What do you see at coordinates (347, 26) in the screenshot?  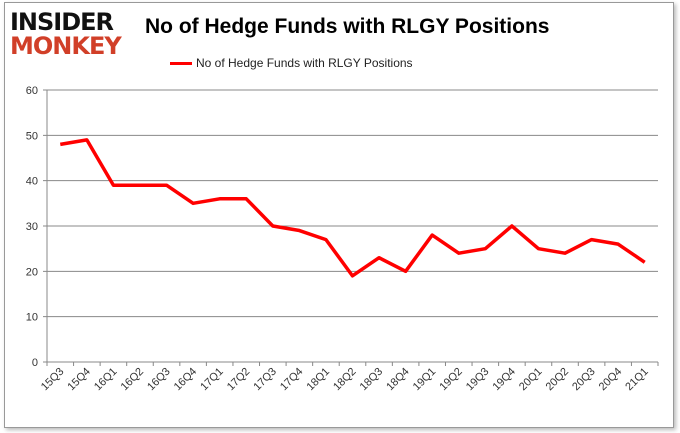 I see `chart-title: No of Hedge Funds with RLGY Positions` at bounding box center [347, 26].